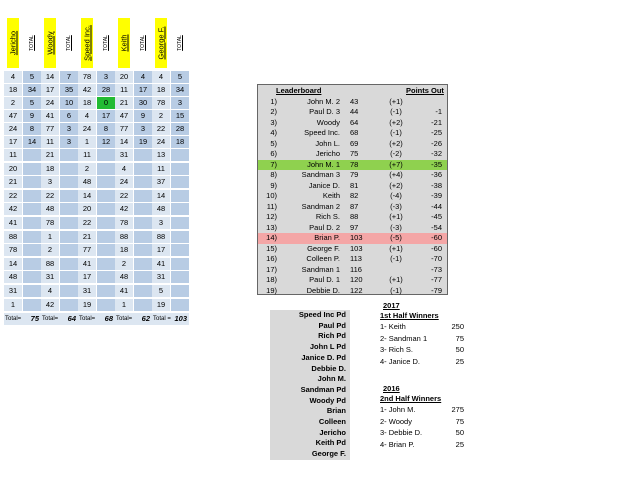 The image size is (640, 495). I want to click on leaderboard-pts: 87, so click(354, 206).